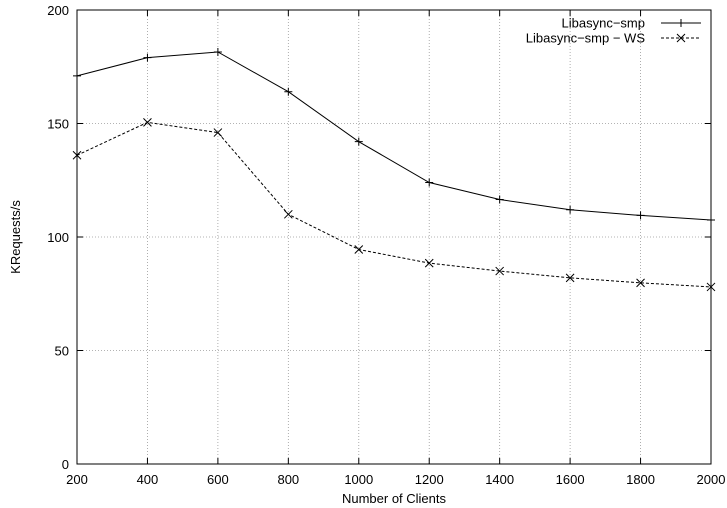 The width and height of the screenshot is (727, 508). I want to click on x-tick-label: 1200, so click(429, 479).